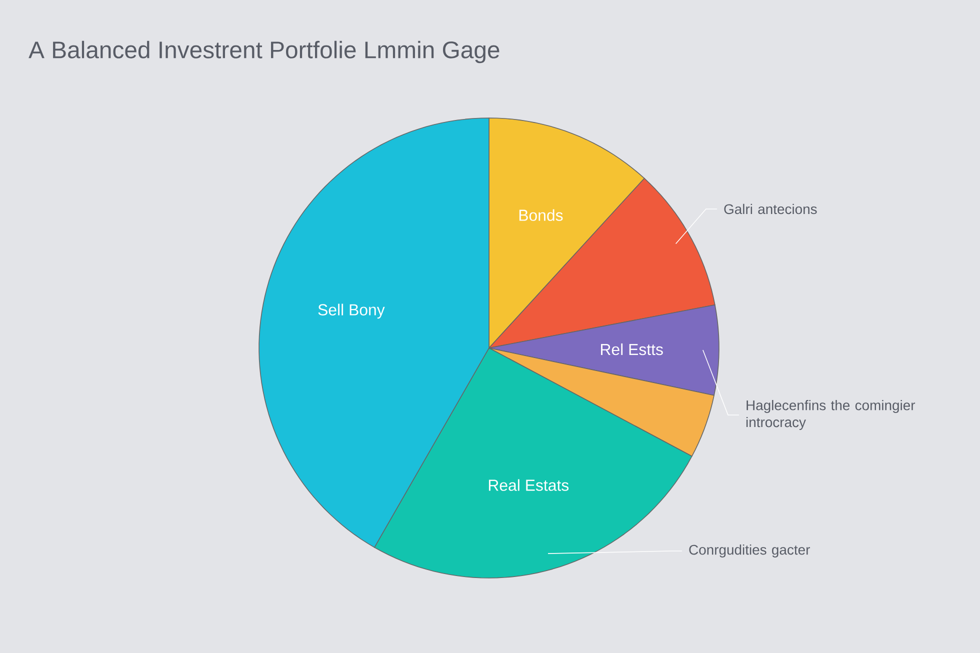 Image resolution: width=980 pixels, height=653 pixels. Describe the element at coordinates (351, 311) in the screenshot. I see `slice-label: Sell Bony` at that location.